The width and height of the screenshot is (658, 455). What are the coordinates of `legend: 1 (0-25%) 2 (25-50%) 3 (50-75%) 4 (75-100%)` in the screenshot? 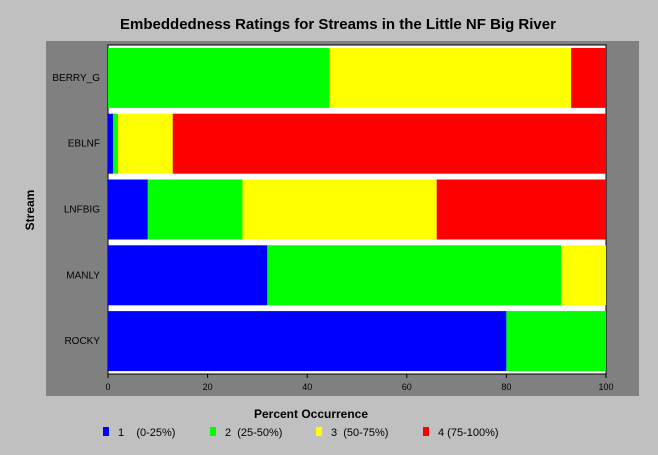 It's located at (301, 433).